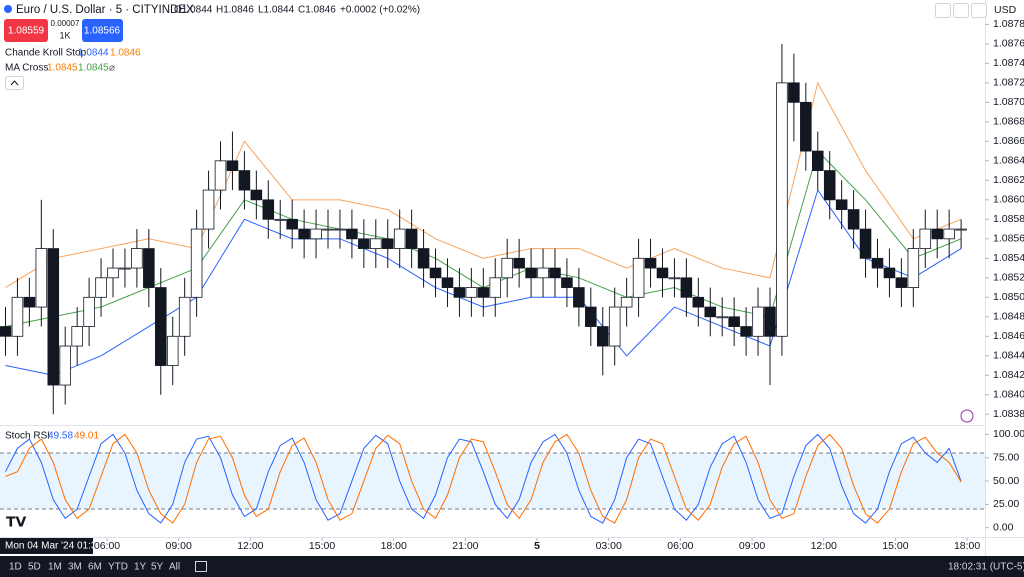 Image resolution: width=1024 pixels, height=577 pixels. I want to click on y-tick-label: 1.0876, so click(1008, 44).